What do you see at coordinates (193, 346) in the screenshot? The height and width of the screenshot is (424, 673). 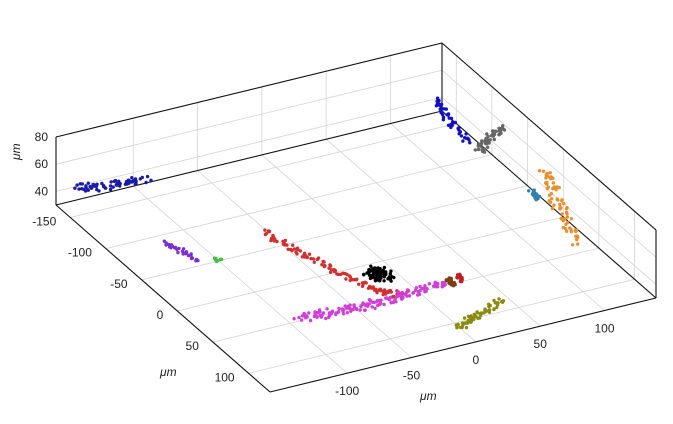 I see `x-tick-label: 50` at bounding box center [193, 346].